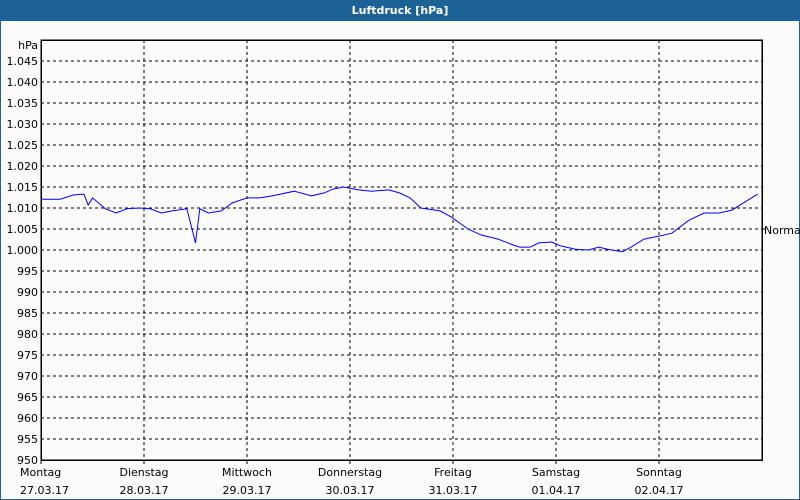 This screenshot has height=500, width=800. Describe the element at coordinates (556, 490) in the screenshot. I see `x-tick-date: 01.04.17` at that location.